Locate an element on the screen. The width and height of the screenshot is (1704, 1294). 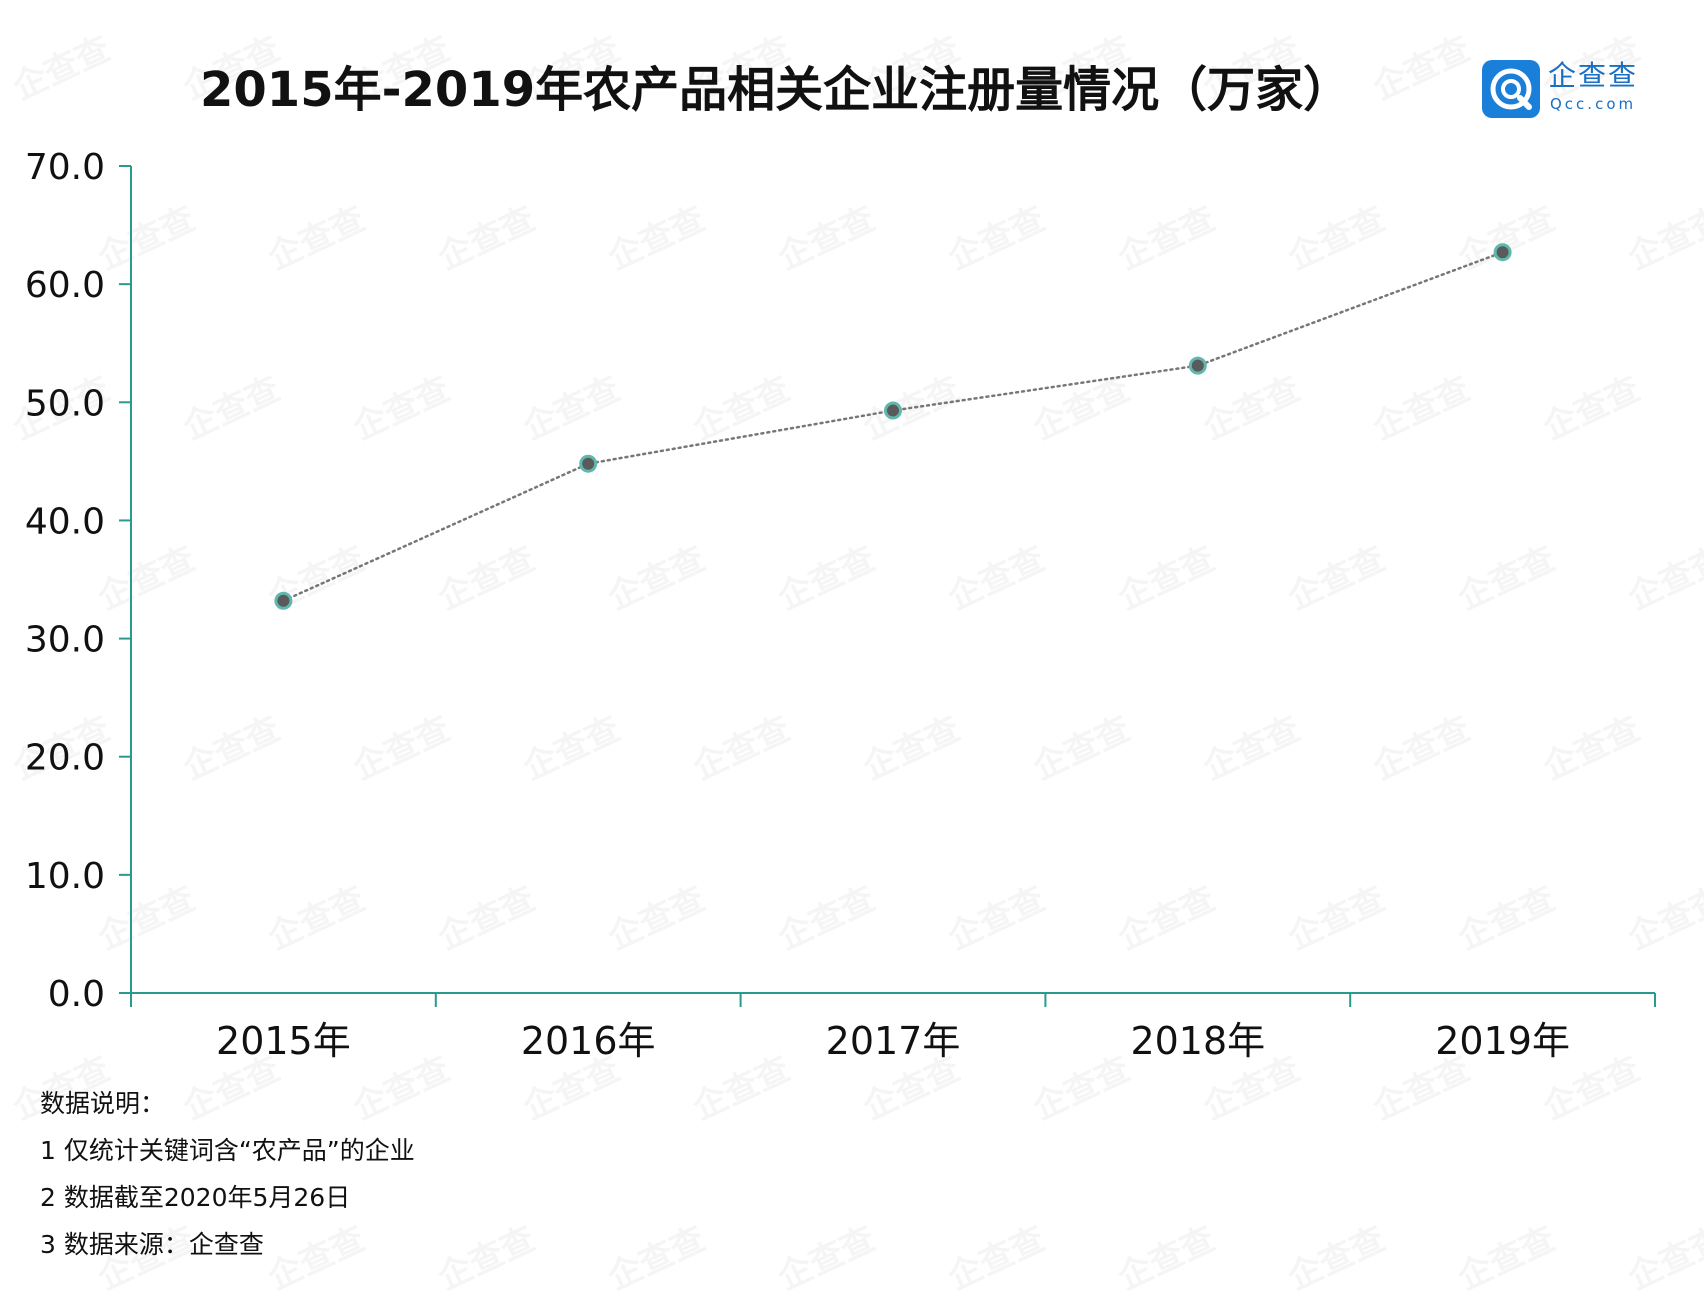
note-item-2: 2 数据截至2020年5月26日 is located at coordinates (195, 1197).